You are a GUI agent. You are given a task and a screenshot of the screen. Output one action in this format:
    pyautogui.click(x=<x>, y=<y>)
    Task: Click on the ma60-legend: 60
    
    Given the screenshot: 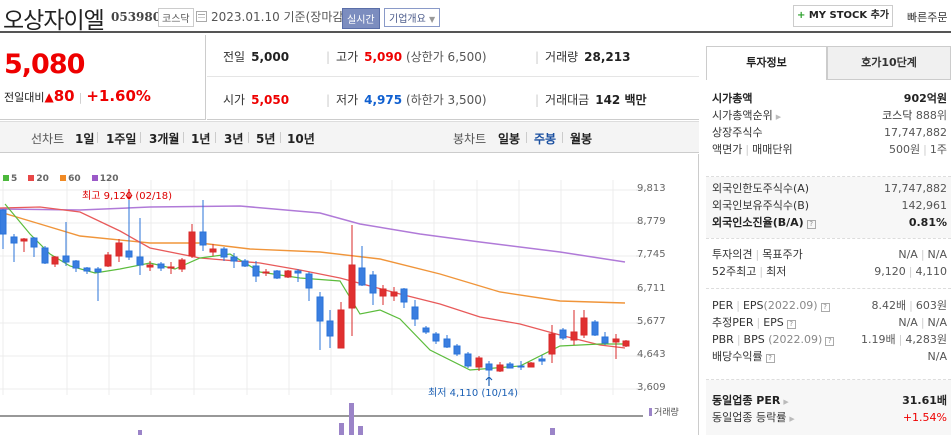 What is the action you would take?
    pyautogui.click(x=70, y=179)
    